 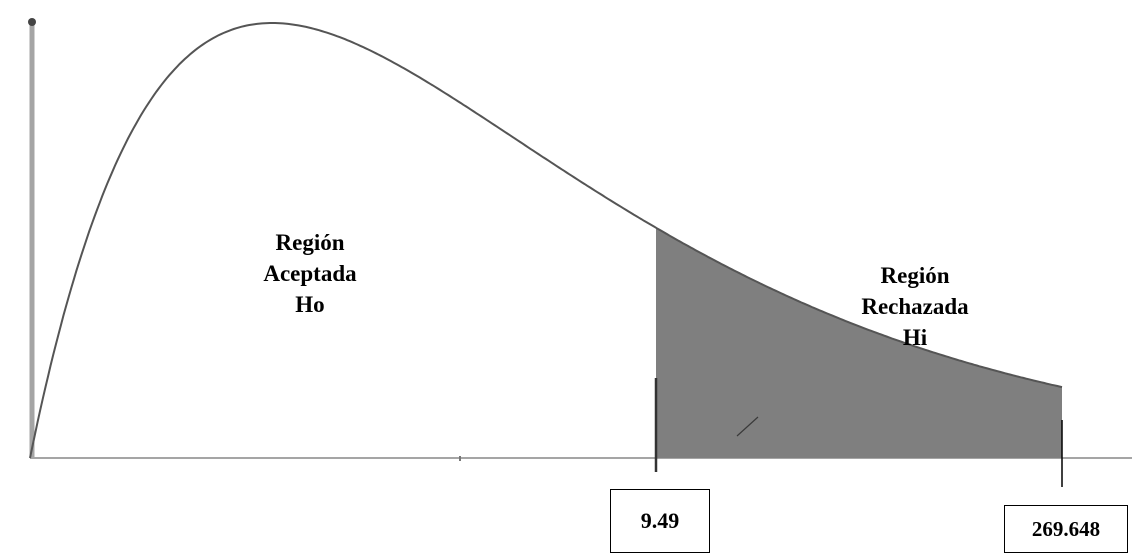 I want to click on critical-value-box: 9.49, so click(x=660, y=521).